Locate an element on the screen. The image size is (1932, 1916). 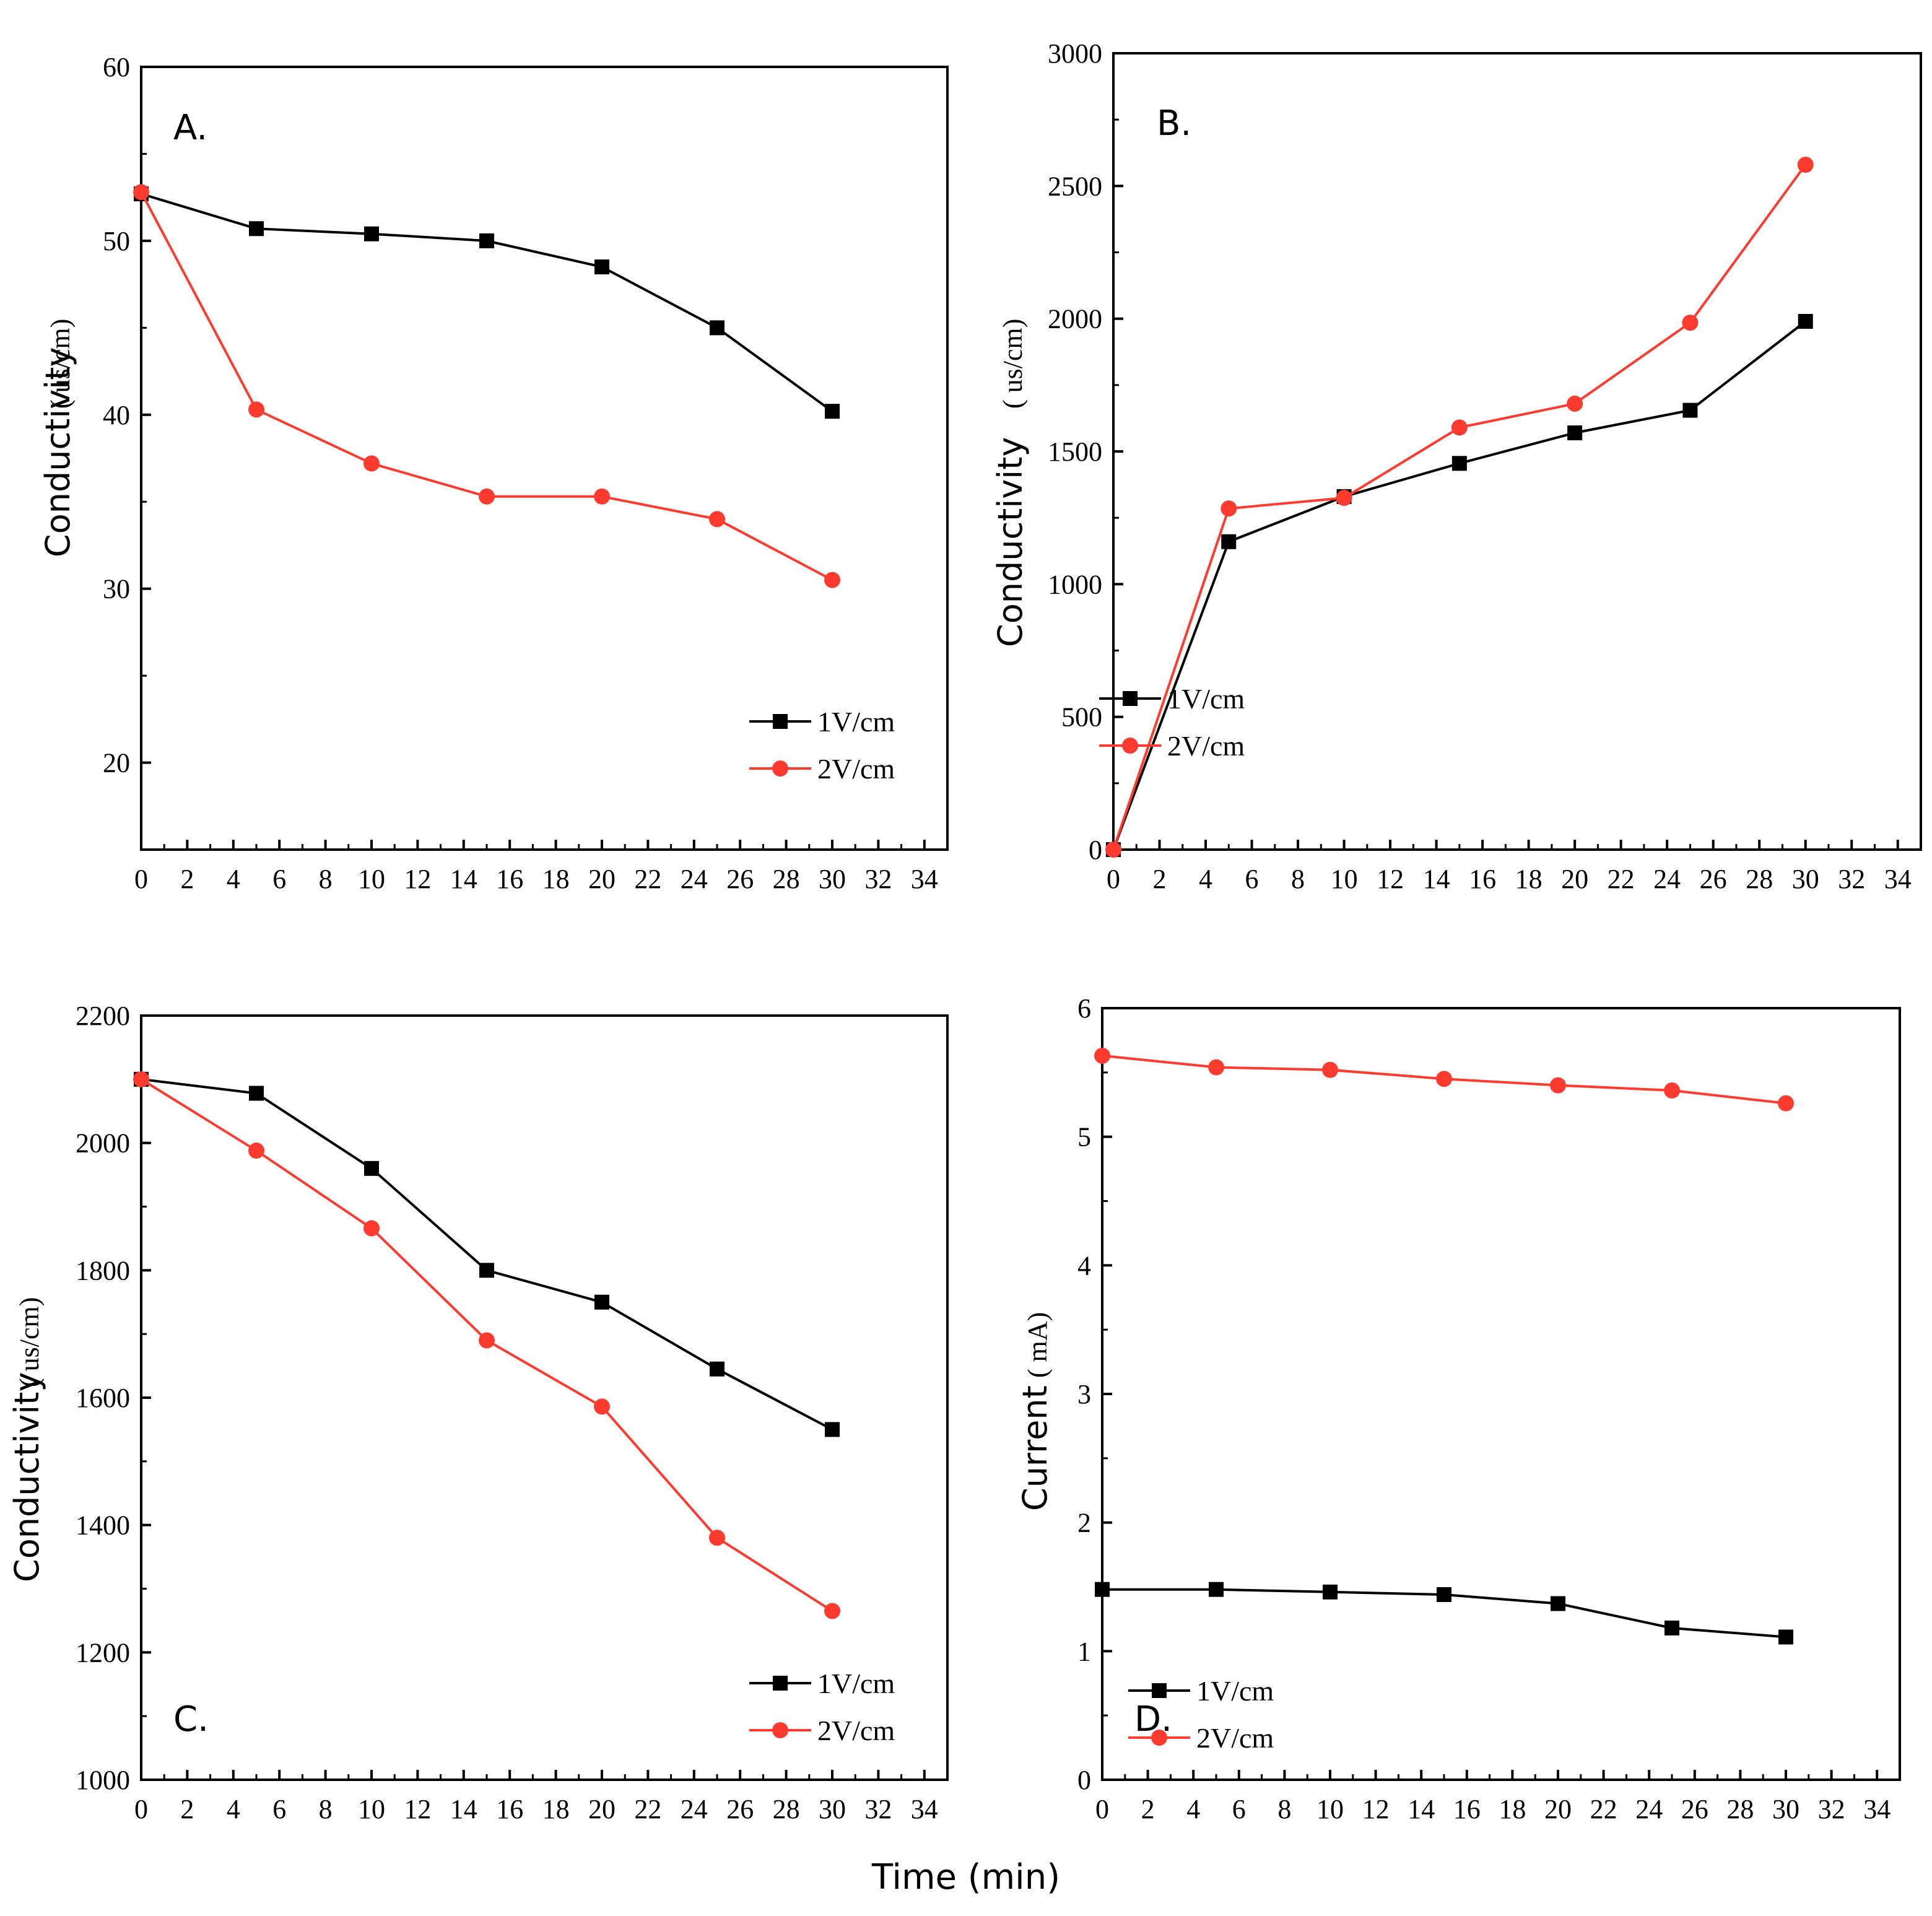
x-tick-label: 20 is located at coordinates (1558, 1809).